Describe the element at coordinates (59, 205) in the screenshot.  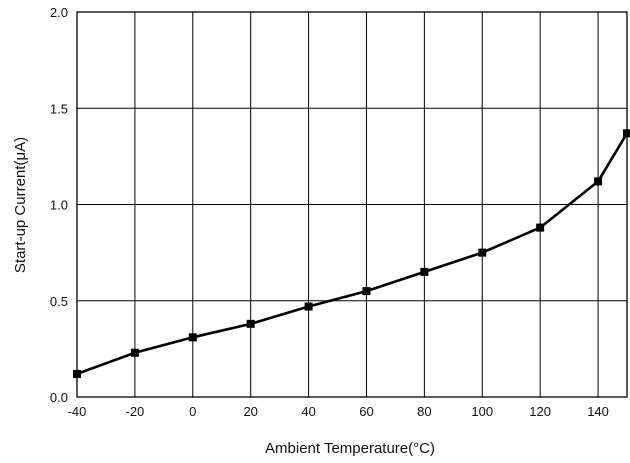
I see `y-tick-label: 1.0` at that location.